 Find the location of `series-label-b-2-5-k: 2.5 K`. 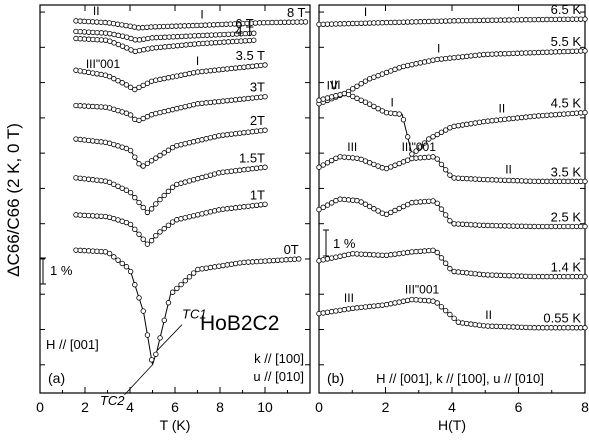

series-label-b-2-5-k: 2.5 K is located at coordinates (566, 217).